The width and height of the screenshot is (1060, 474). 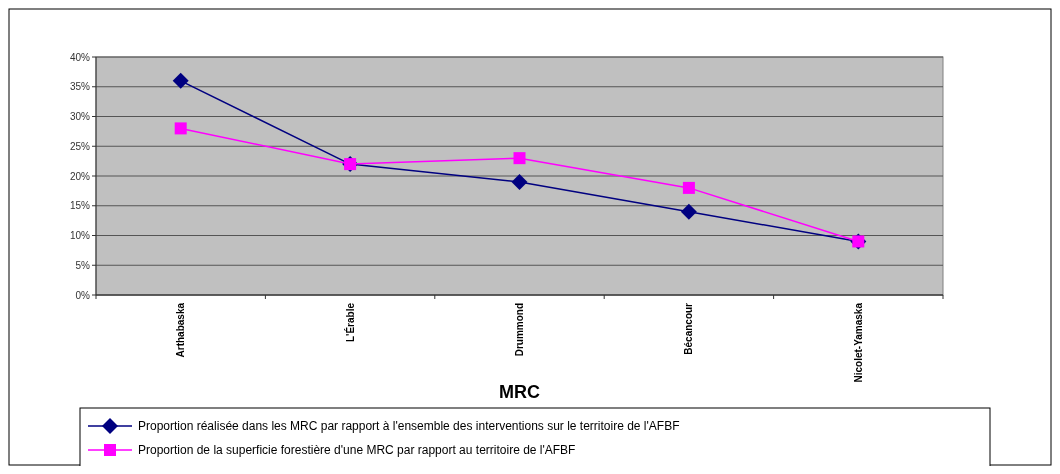 What do you see at coordinates (80, 235) in the screenshot?
I see `y-tick-label: 10%` at bounding box center [80, 235].